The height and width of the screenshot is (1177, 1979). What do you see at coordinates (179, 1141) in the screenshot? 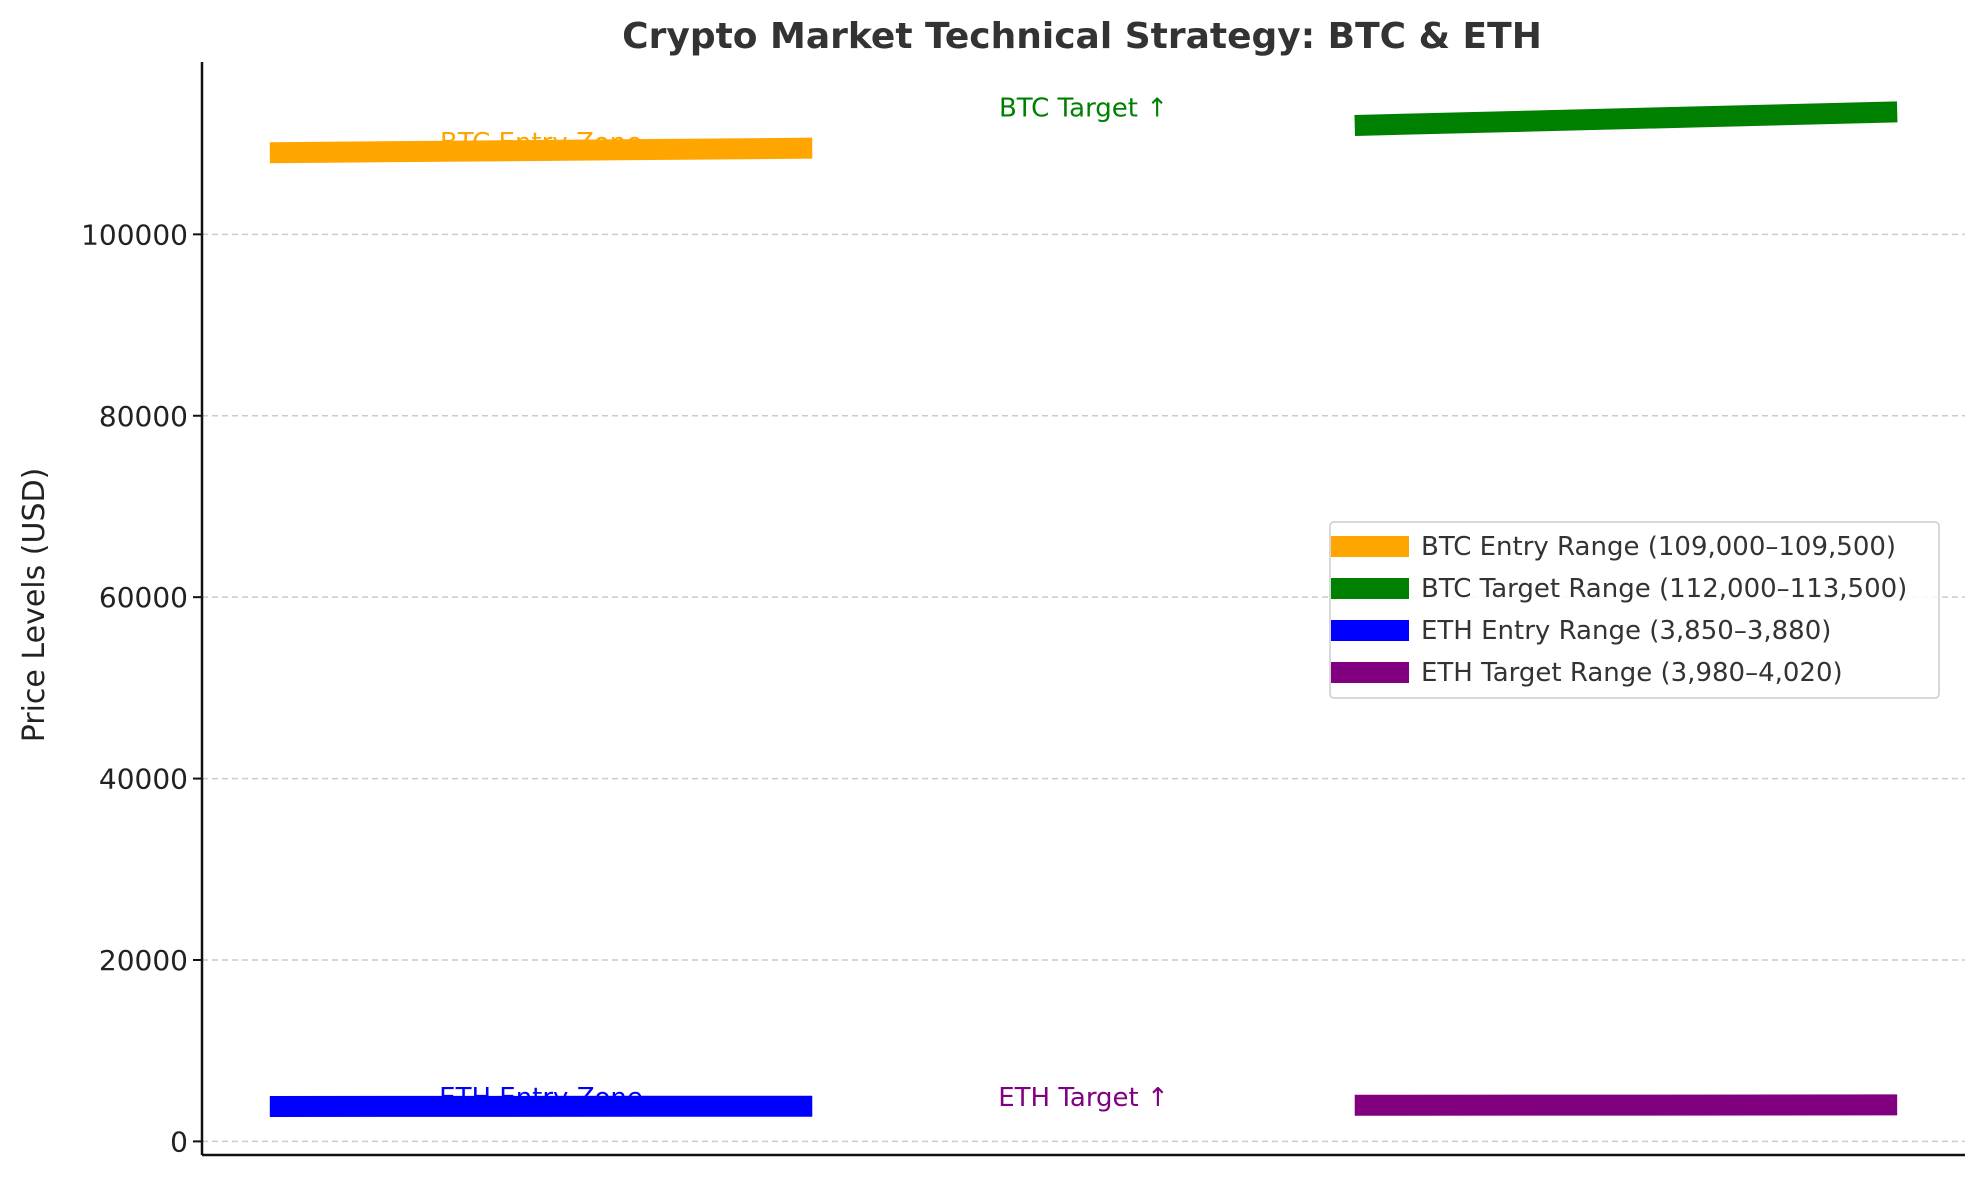
I see `y-tick-label: 0` at bounding box center [179, 1141].